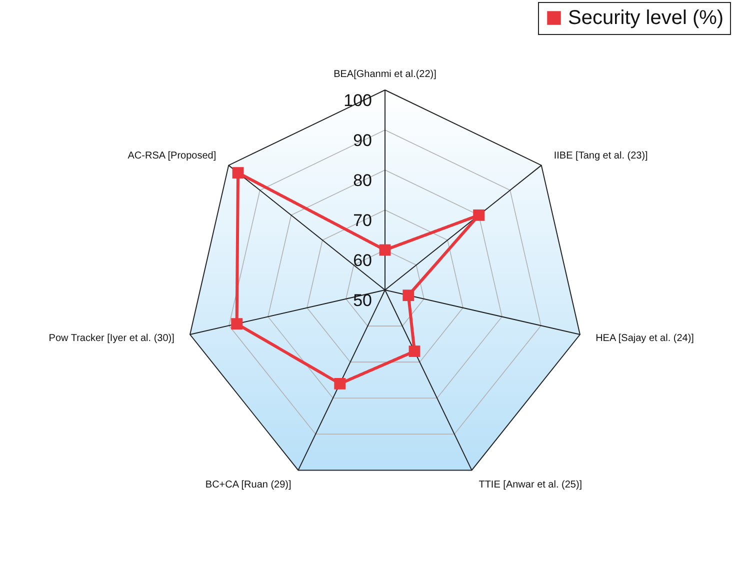 The height and width of the screenshot is (580, 732). Describe the element at coordinates (362, 140) in the screenshot. I see `y-tick-label: 90` at that location.